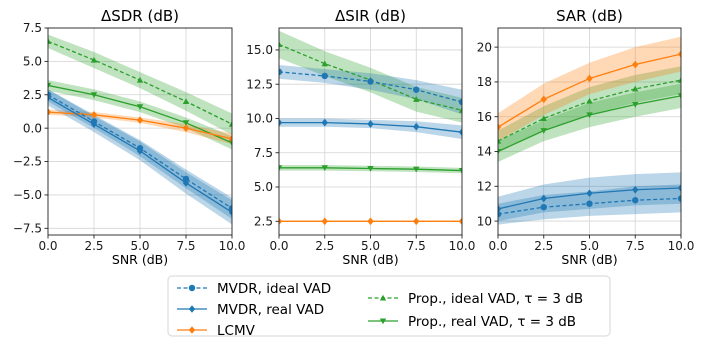 Image resolution: width=721 pixels, height=340 pixels. I want to click on x-axis-label: SNR (dB), so click(140, 259).